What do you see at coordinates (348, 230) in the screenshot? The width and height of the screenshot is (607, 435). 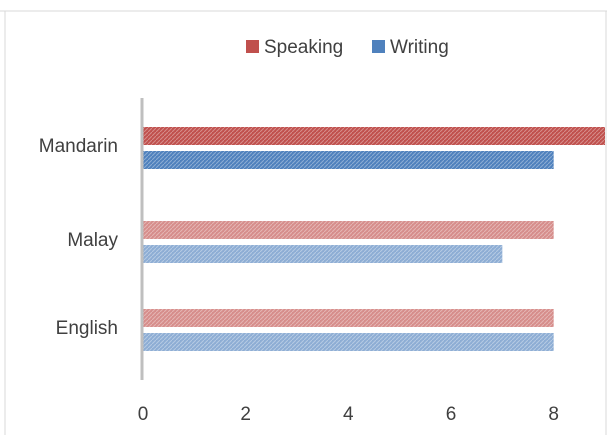 I see `bar-texture-speaking-malay` at bounding box center [348, 230].